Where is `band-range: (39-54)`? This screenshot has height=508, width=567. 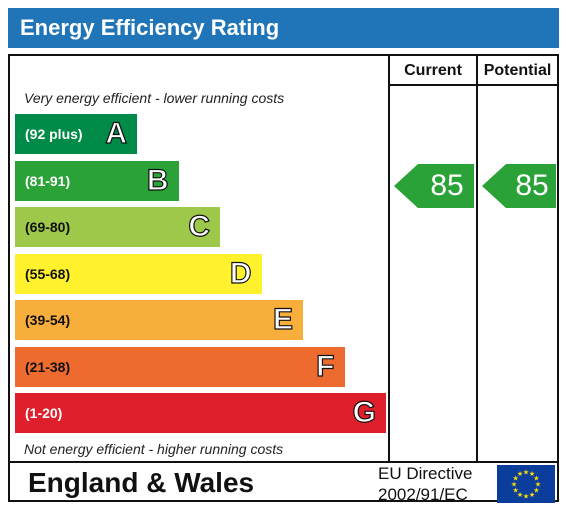 band-range: (39-54) is located at coordinates (48, 320).